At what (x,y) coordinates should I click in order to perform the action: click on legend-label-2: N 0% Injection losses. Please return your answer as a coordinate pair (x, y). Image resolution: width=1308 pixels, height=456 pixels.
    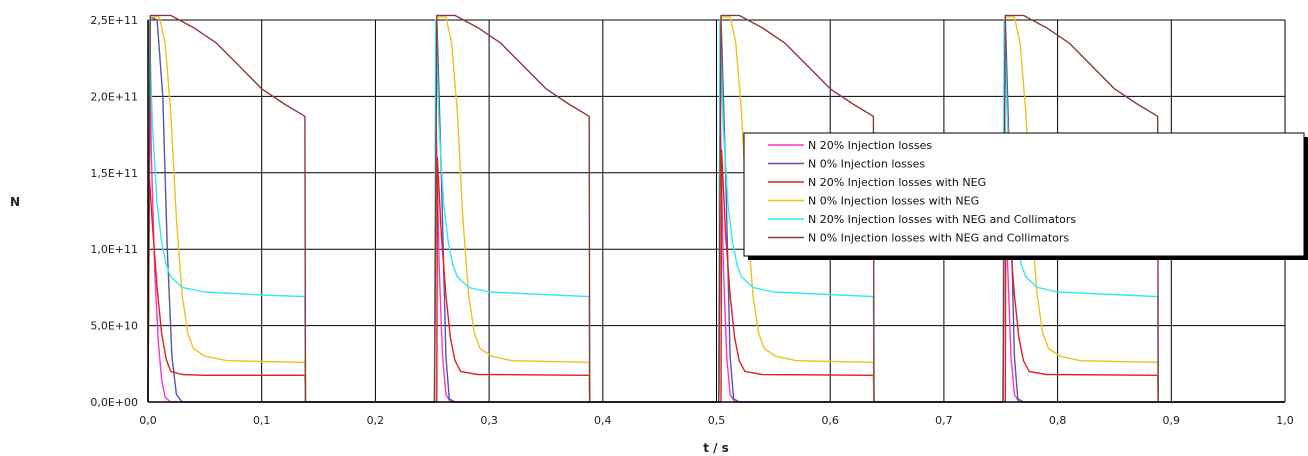
    Looking at the image, I should click on (866, 164).